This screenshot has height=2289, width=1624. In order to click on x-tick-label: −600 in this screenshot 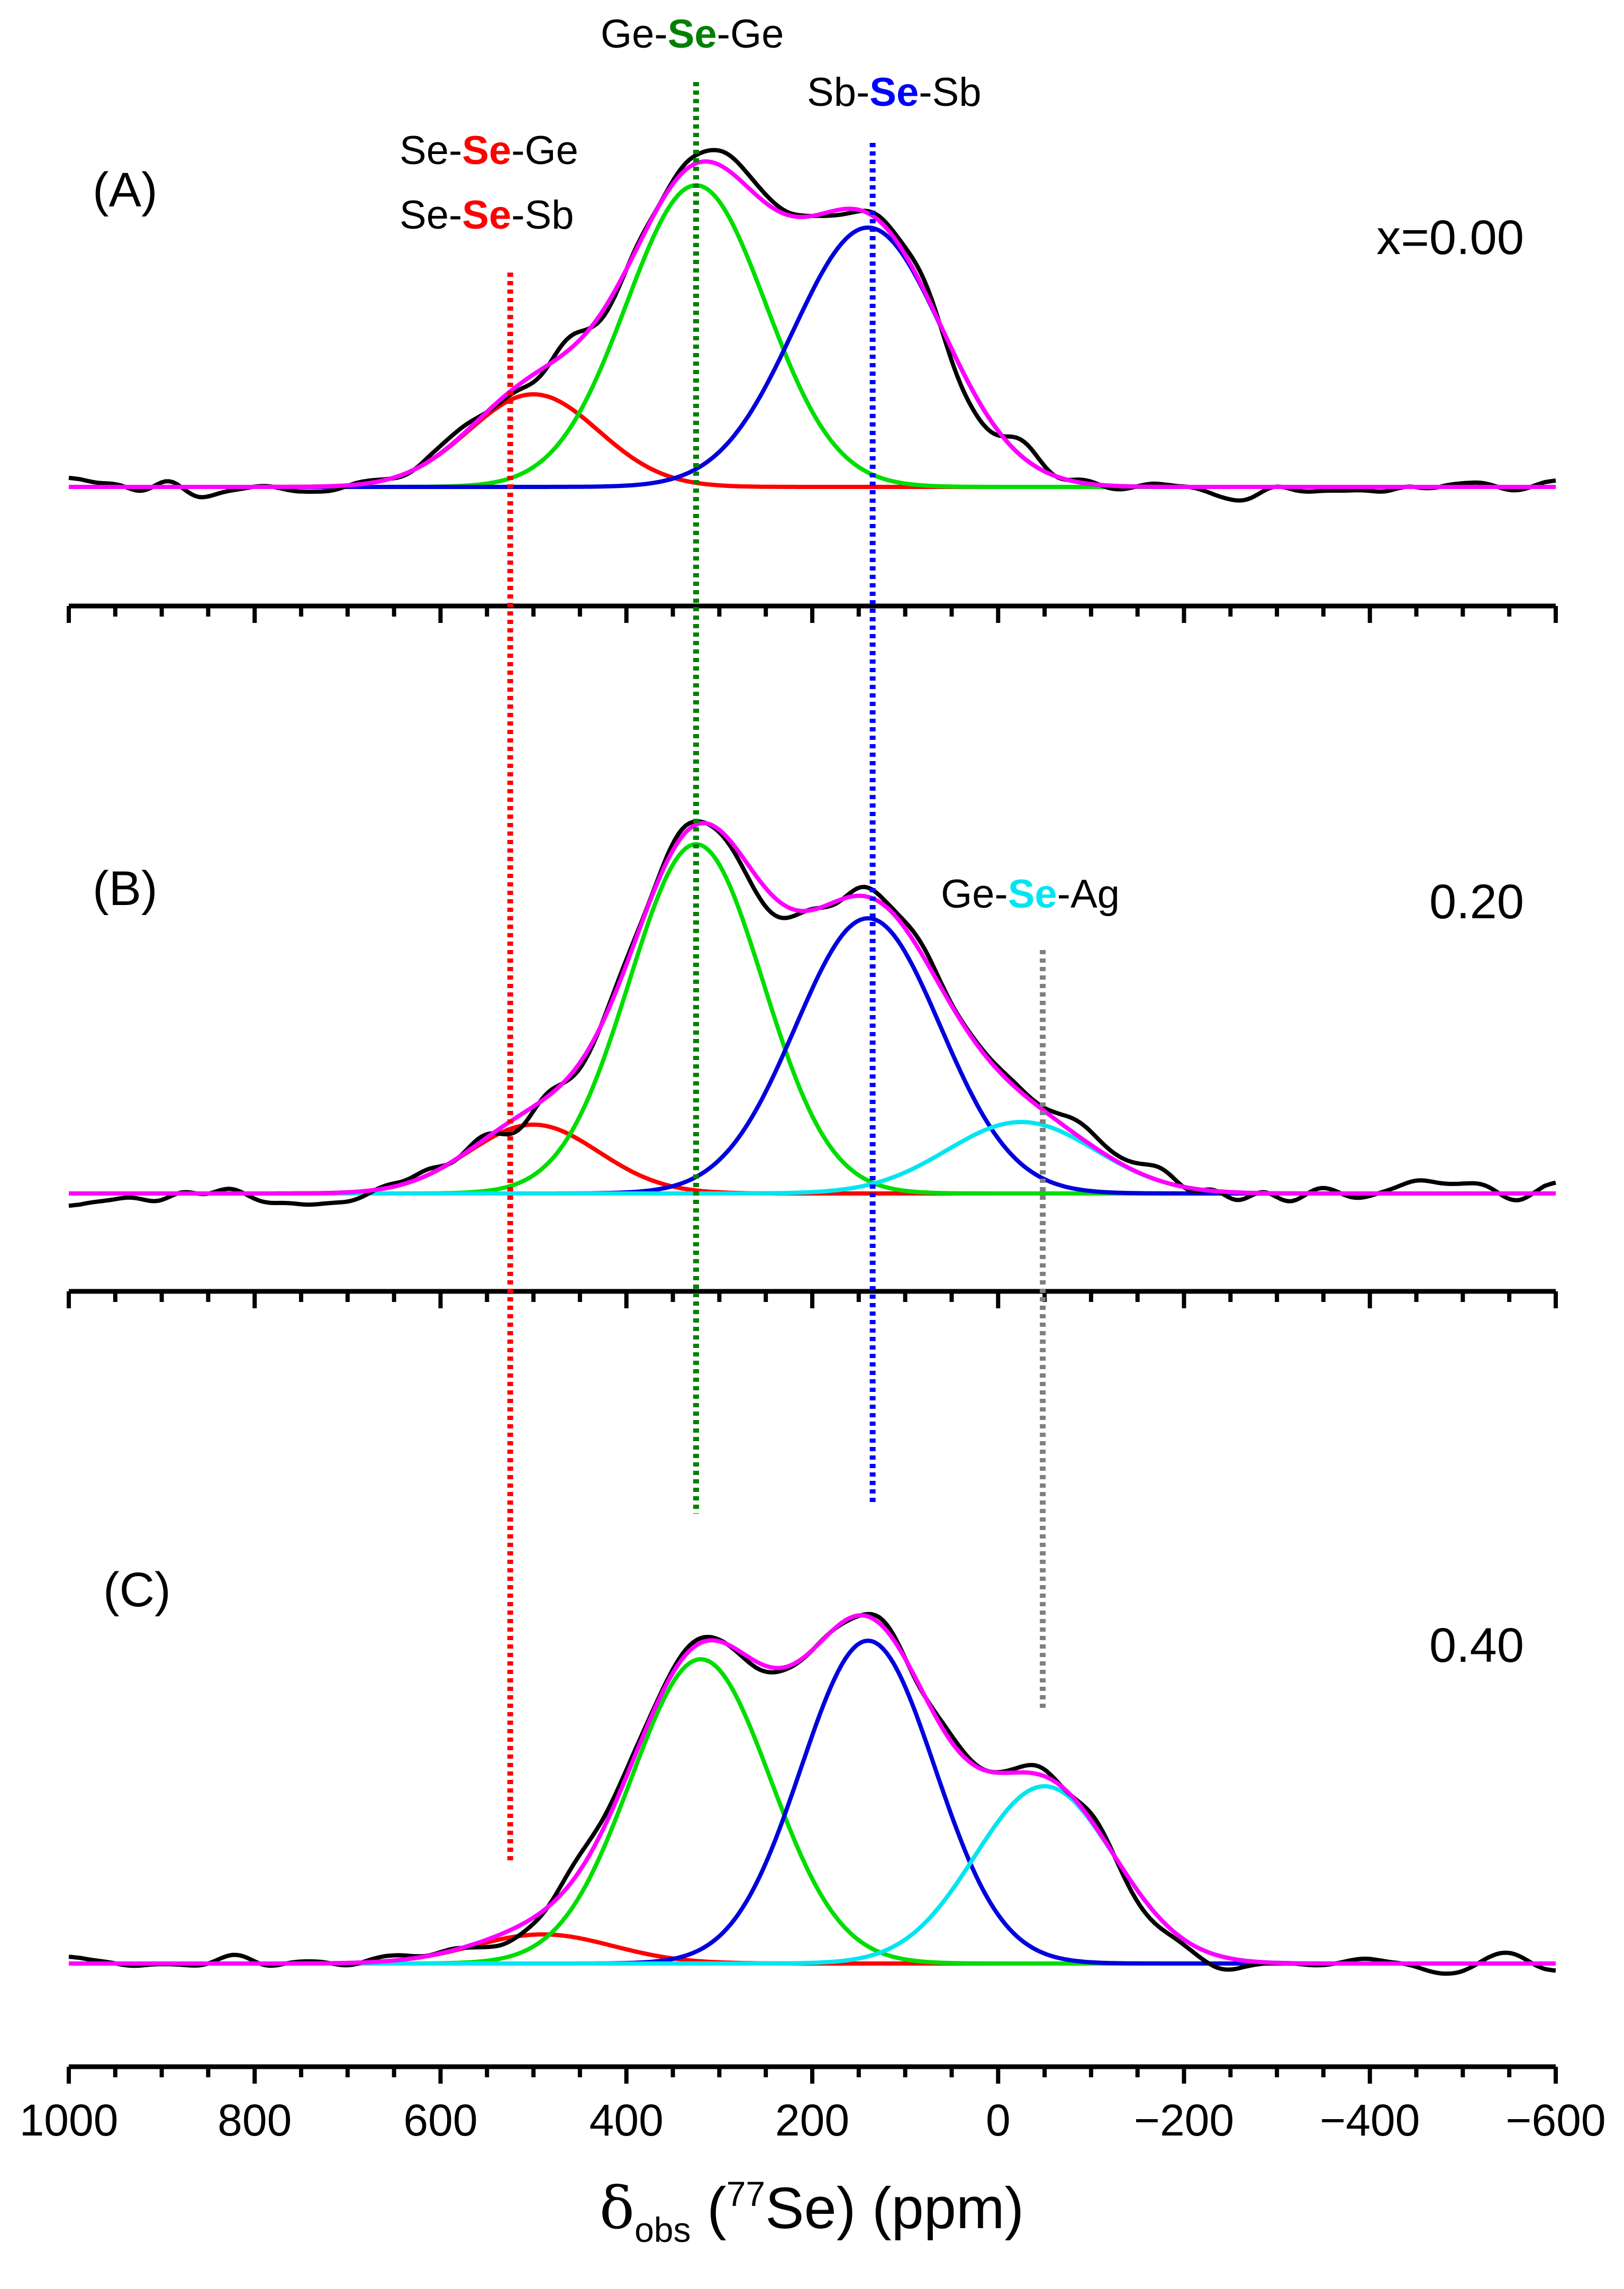, I will do `click(1555, 2120)`.